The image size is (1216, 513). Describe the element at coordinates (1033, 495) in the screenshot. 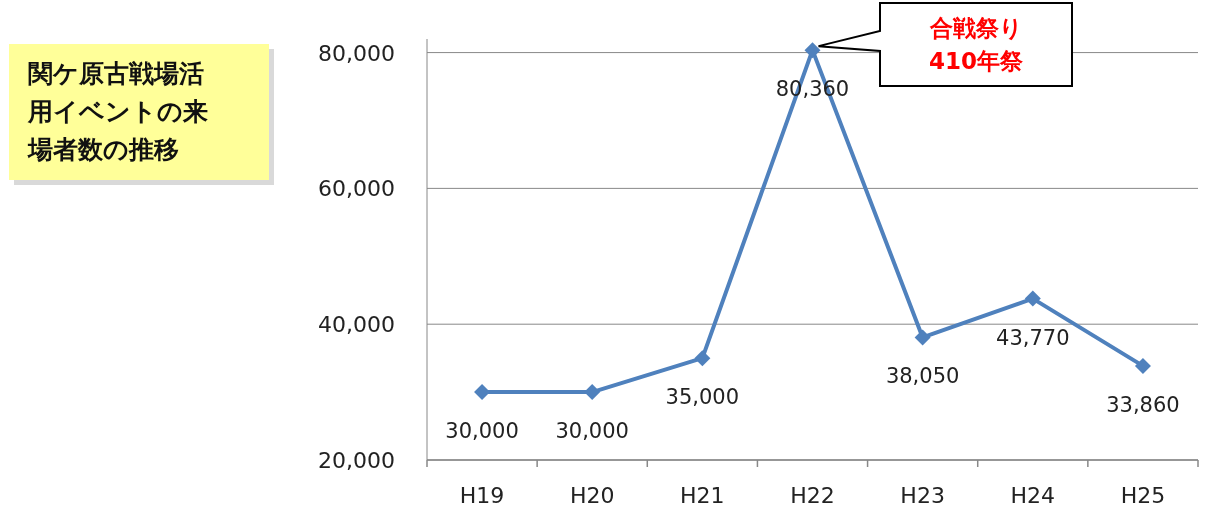

I see `x-tick-label: H24` at that location.